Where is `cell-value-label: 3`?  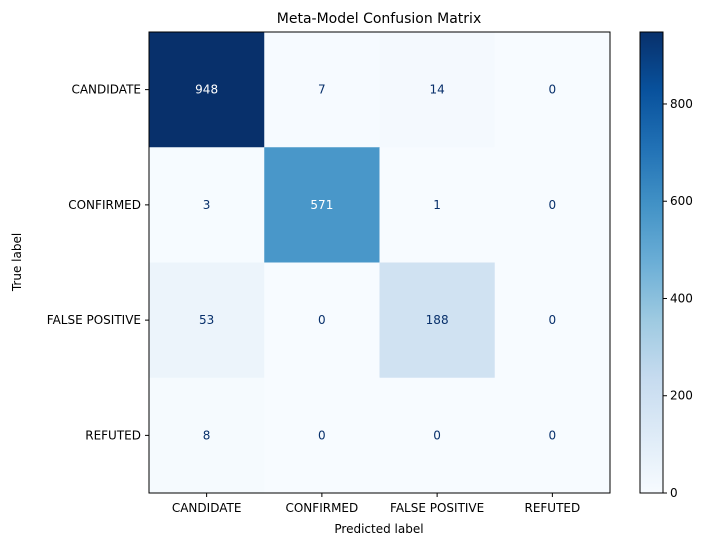 cell-value-label: 3 is located at coordinates (207, 205).